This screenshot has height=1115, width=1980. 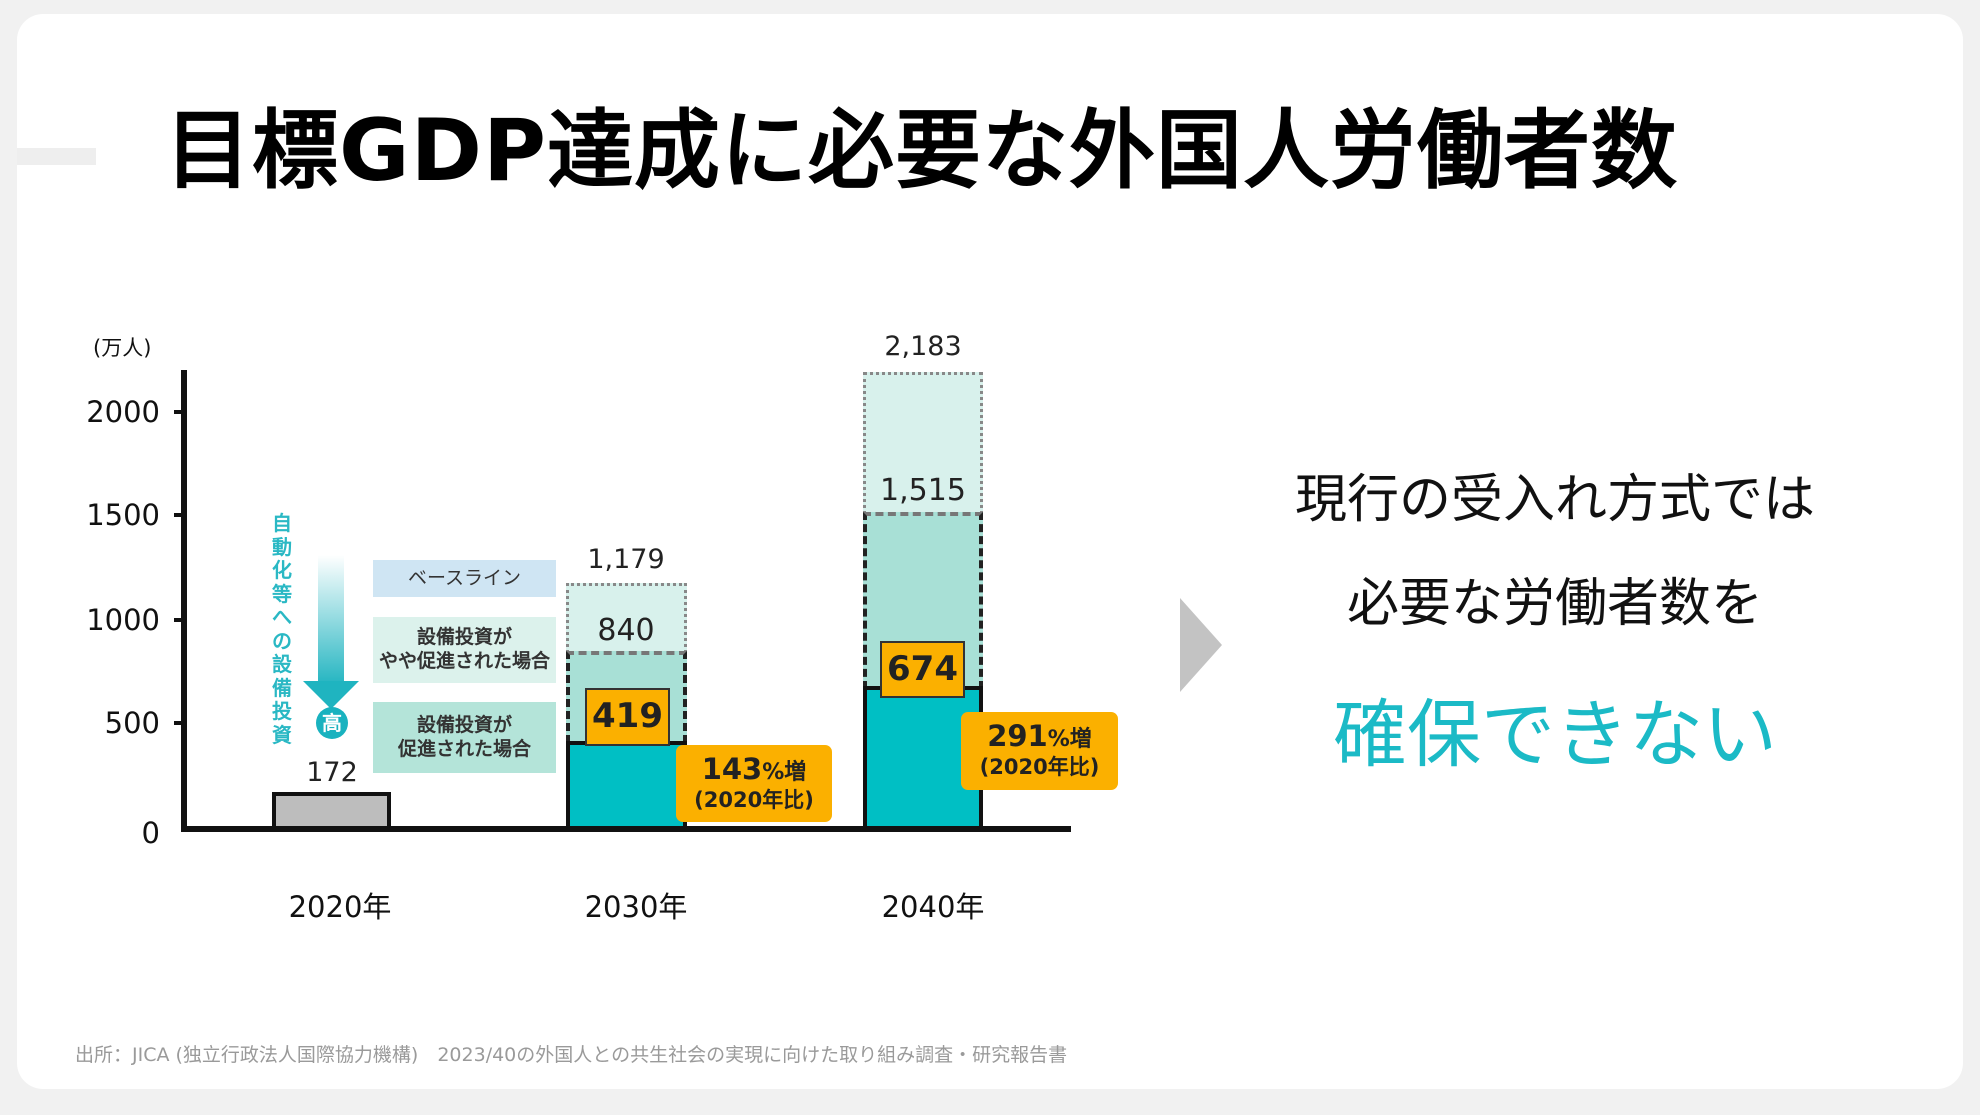 I want to click on x-axis, so click(x=626, y=829).